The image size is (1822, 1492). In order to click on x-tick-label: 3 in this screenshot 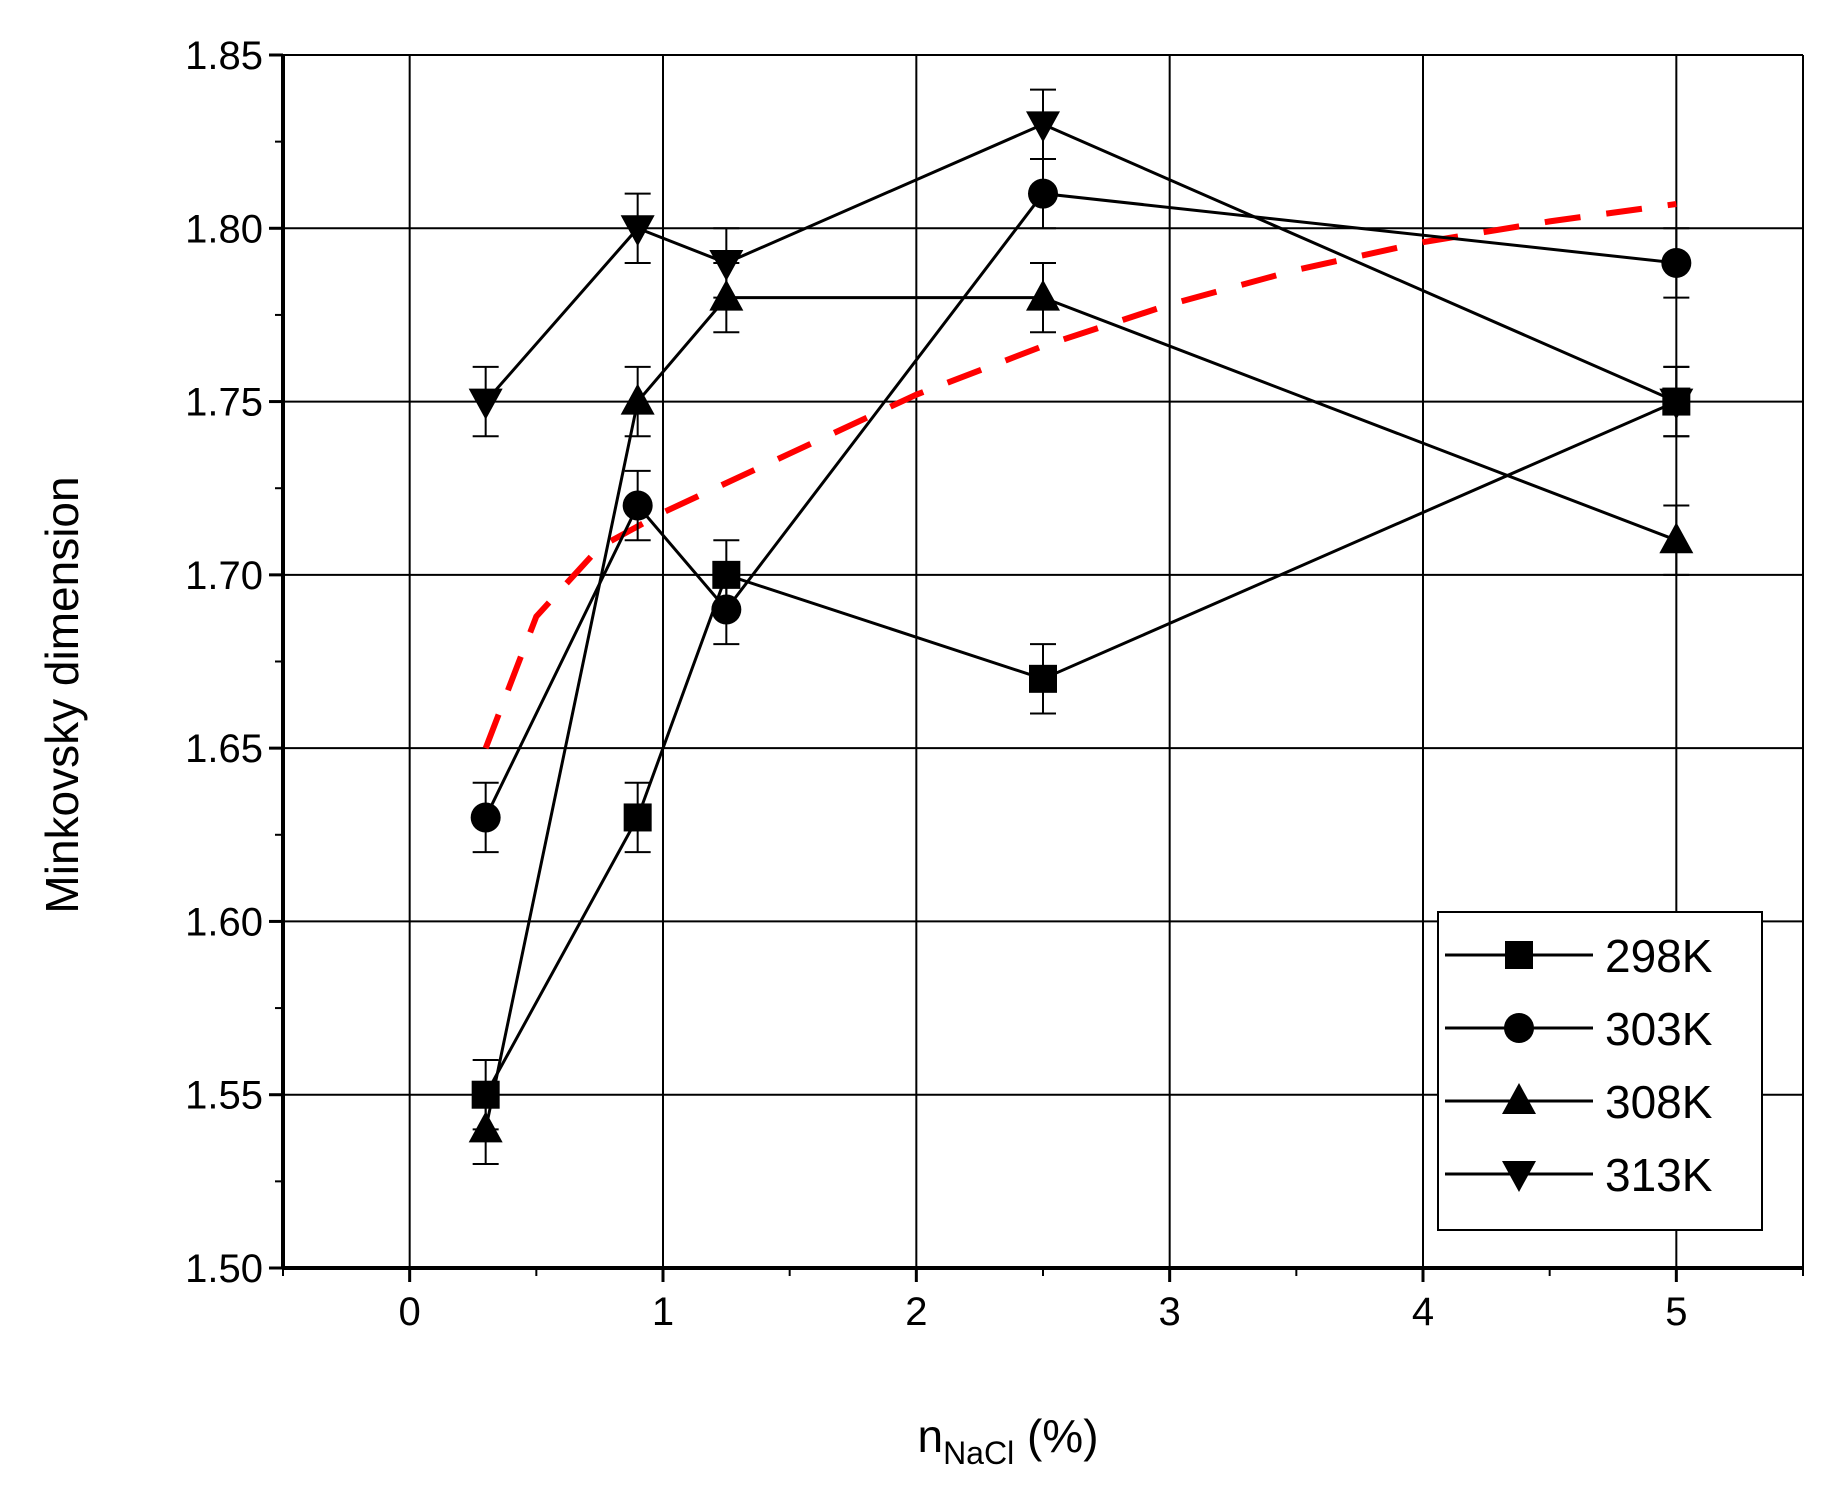, I will do `click(1170, 1312)`.